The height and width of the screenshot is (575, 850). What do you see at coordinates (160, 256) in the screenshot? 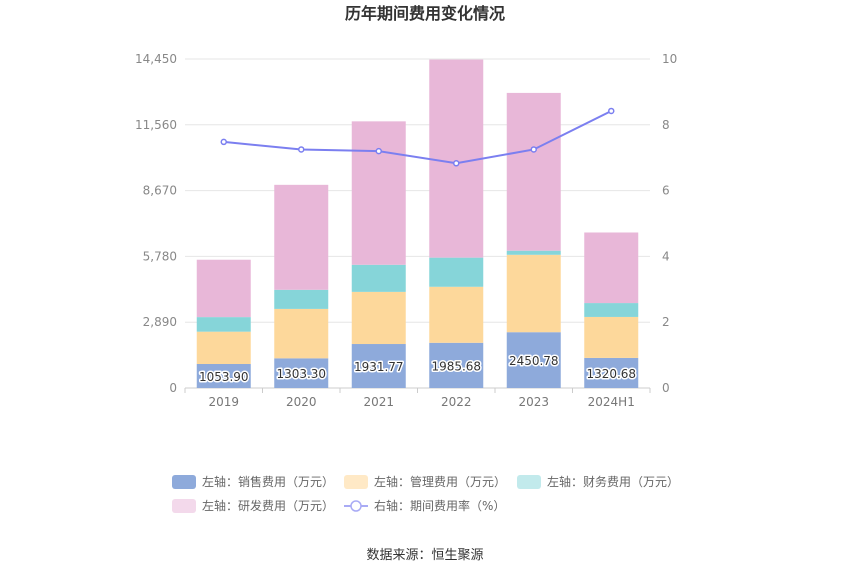
I see `left-tick-label: 5,780` at bounding box center [160, 256].